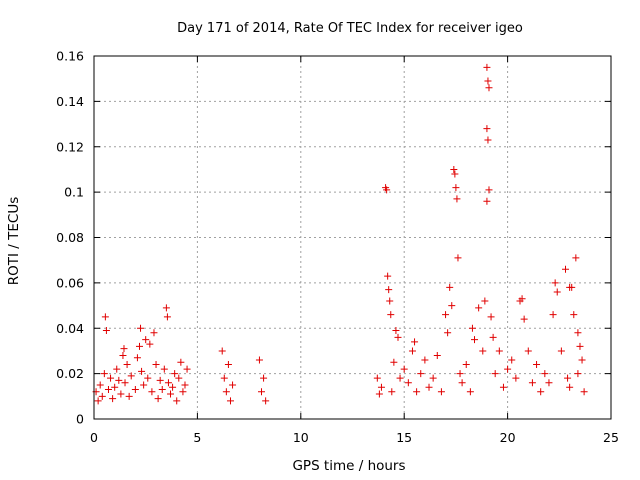 This screenshot has height=480, width=640. I want to click on y-tick-label: 0.06, so click(70, 282).